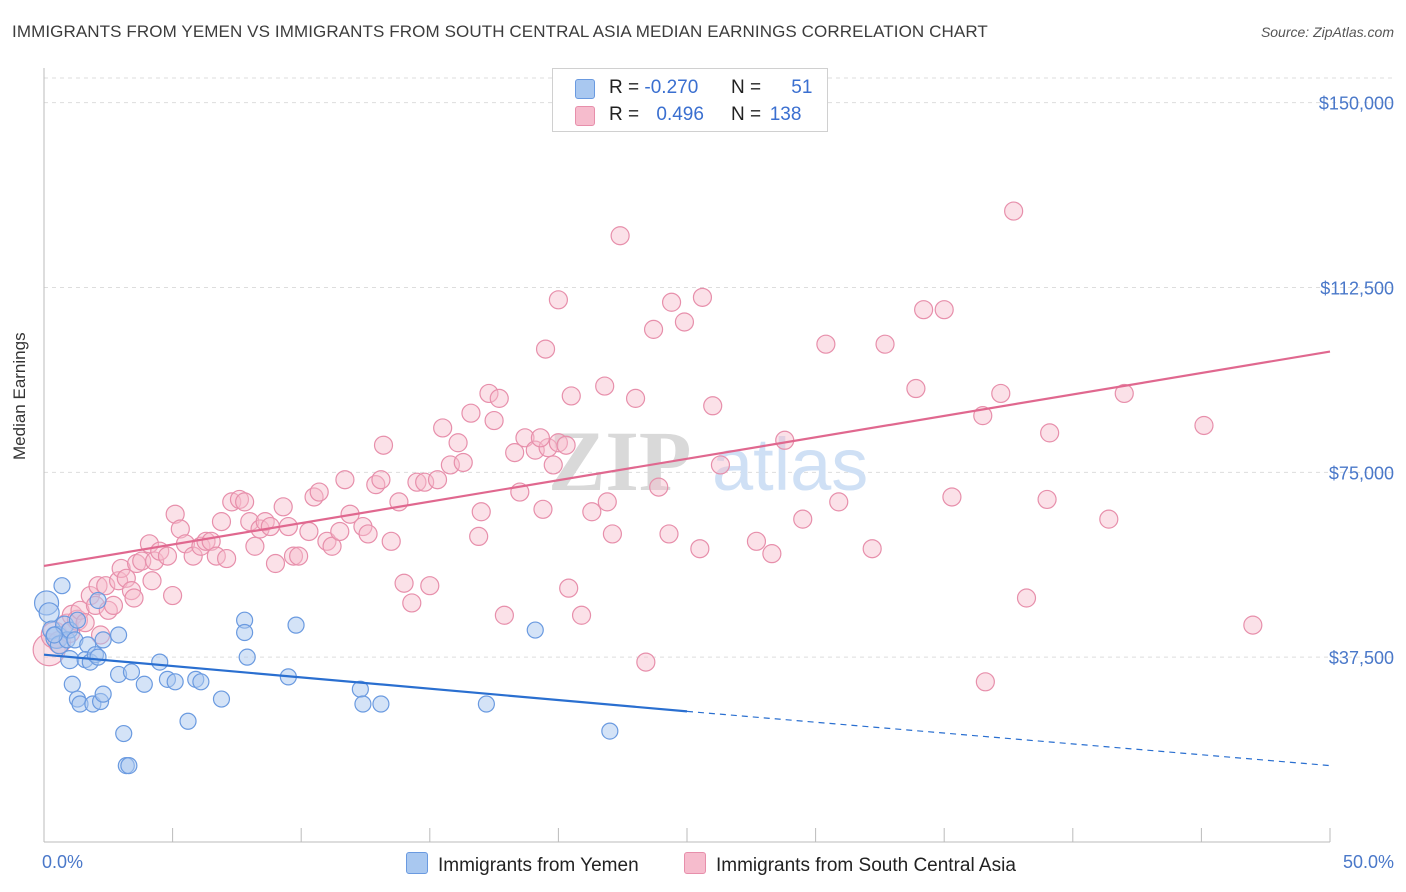 This screenshot has width=1406, height=892. Describe the element at coordinates (365, 683) in the screenshot. I see `trend-line-yemen` at that location.